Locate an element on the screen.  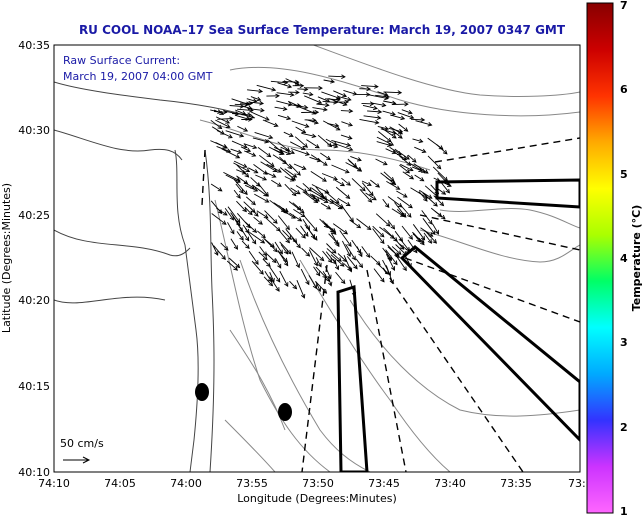
beam-south is located at coordinates (352, 378).